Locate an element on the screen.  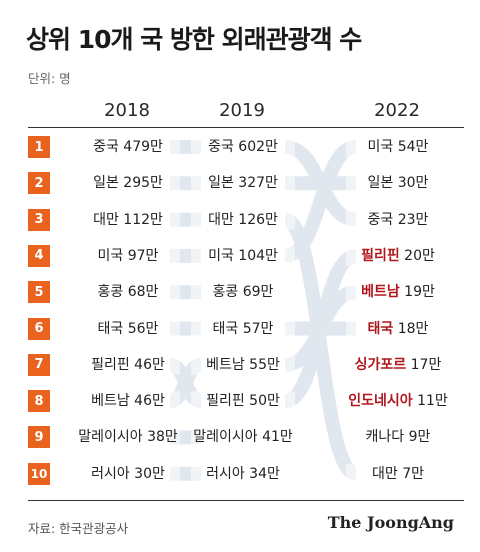
visitor-count: 34만 is located at coordinates (262, 473).